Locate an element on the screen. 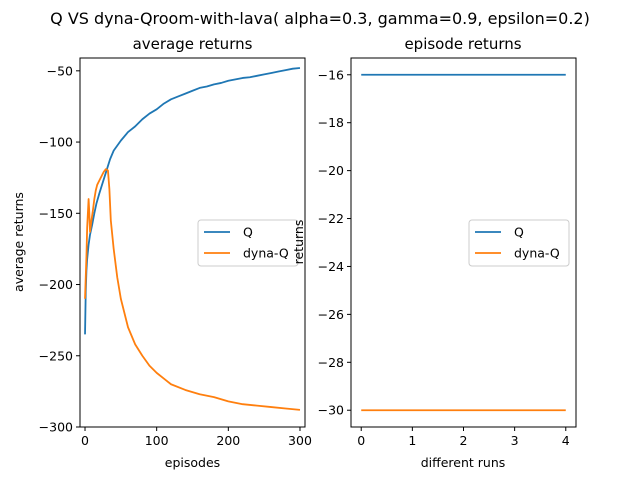 Image resolution: width=640 pixels, height=480 pixels. episode-returns-ytick-label: −30 is located at coordinates (331, 410).